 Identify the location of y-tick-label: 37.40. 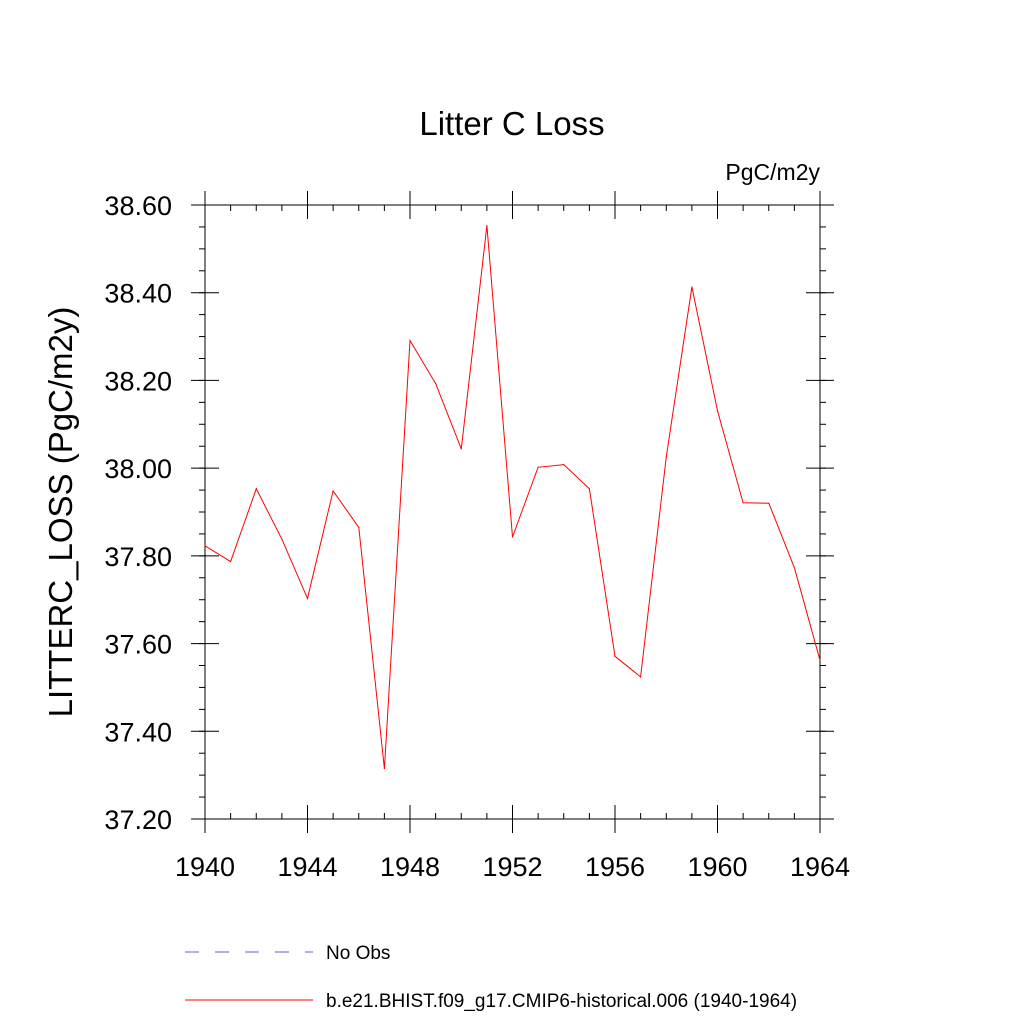
(138, 732).